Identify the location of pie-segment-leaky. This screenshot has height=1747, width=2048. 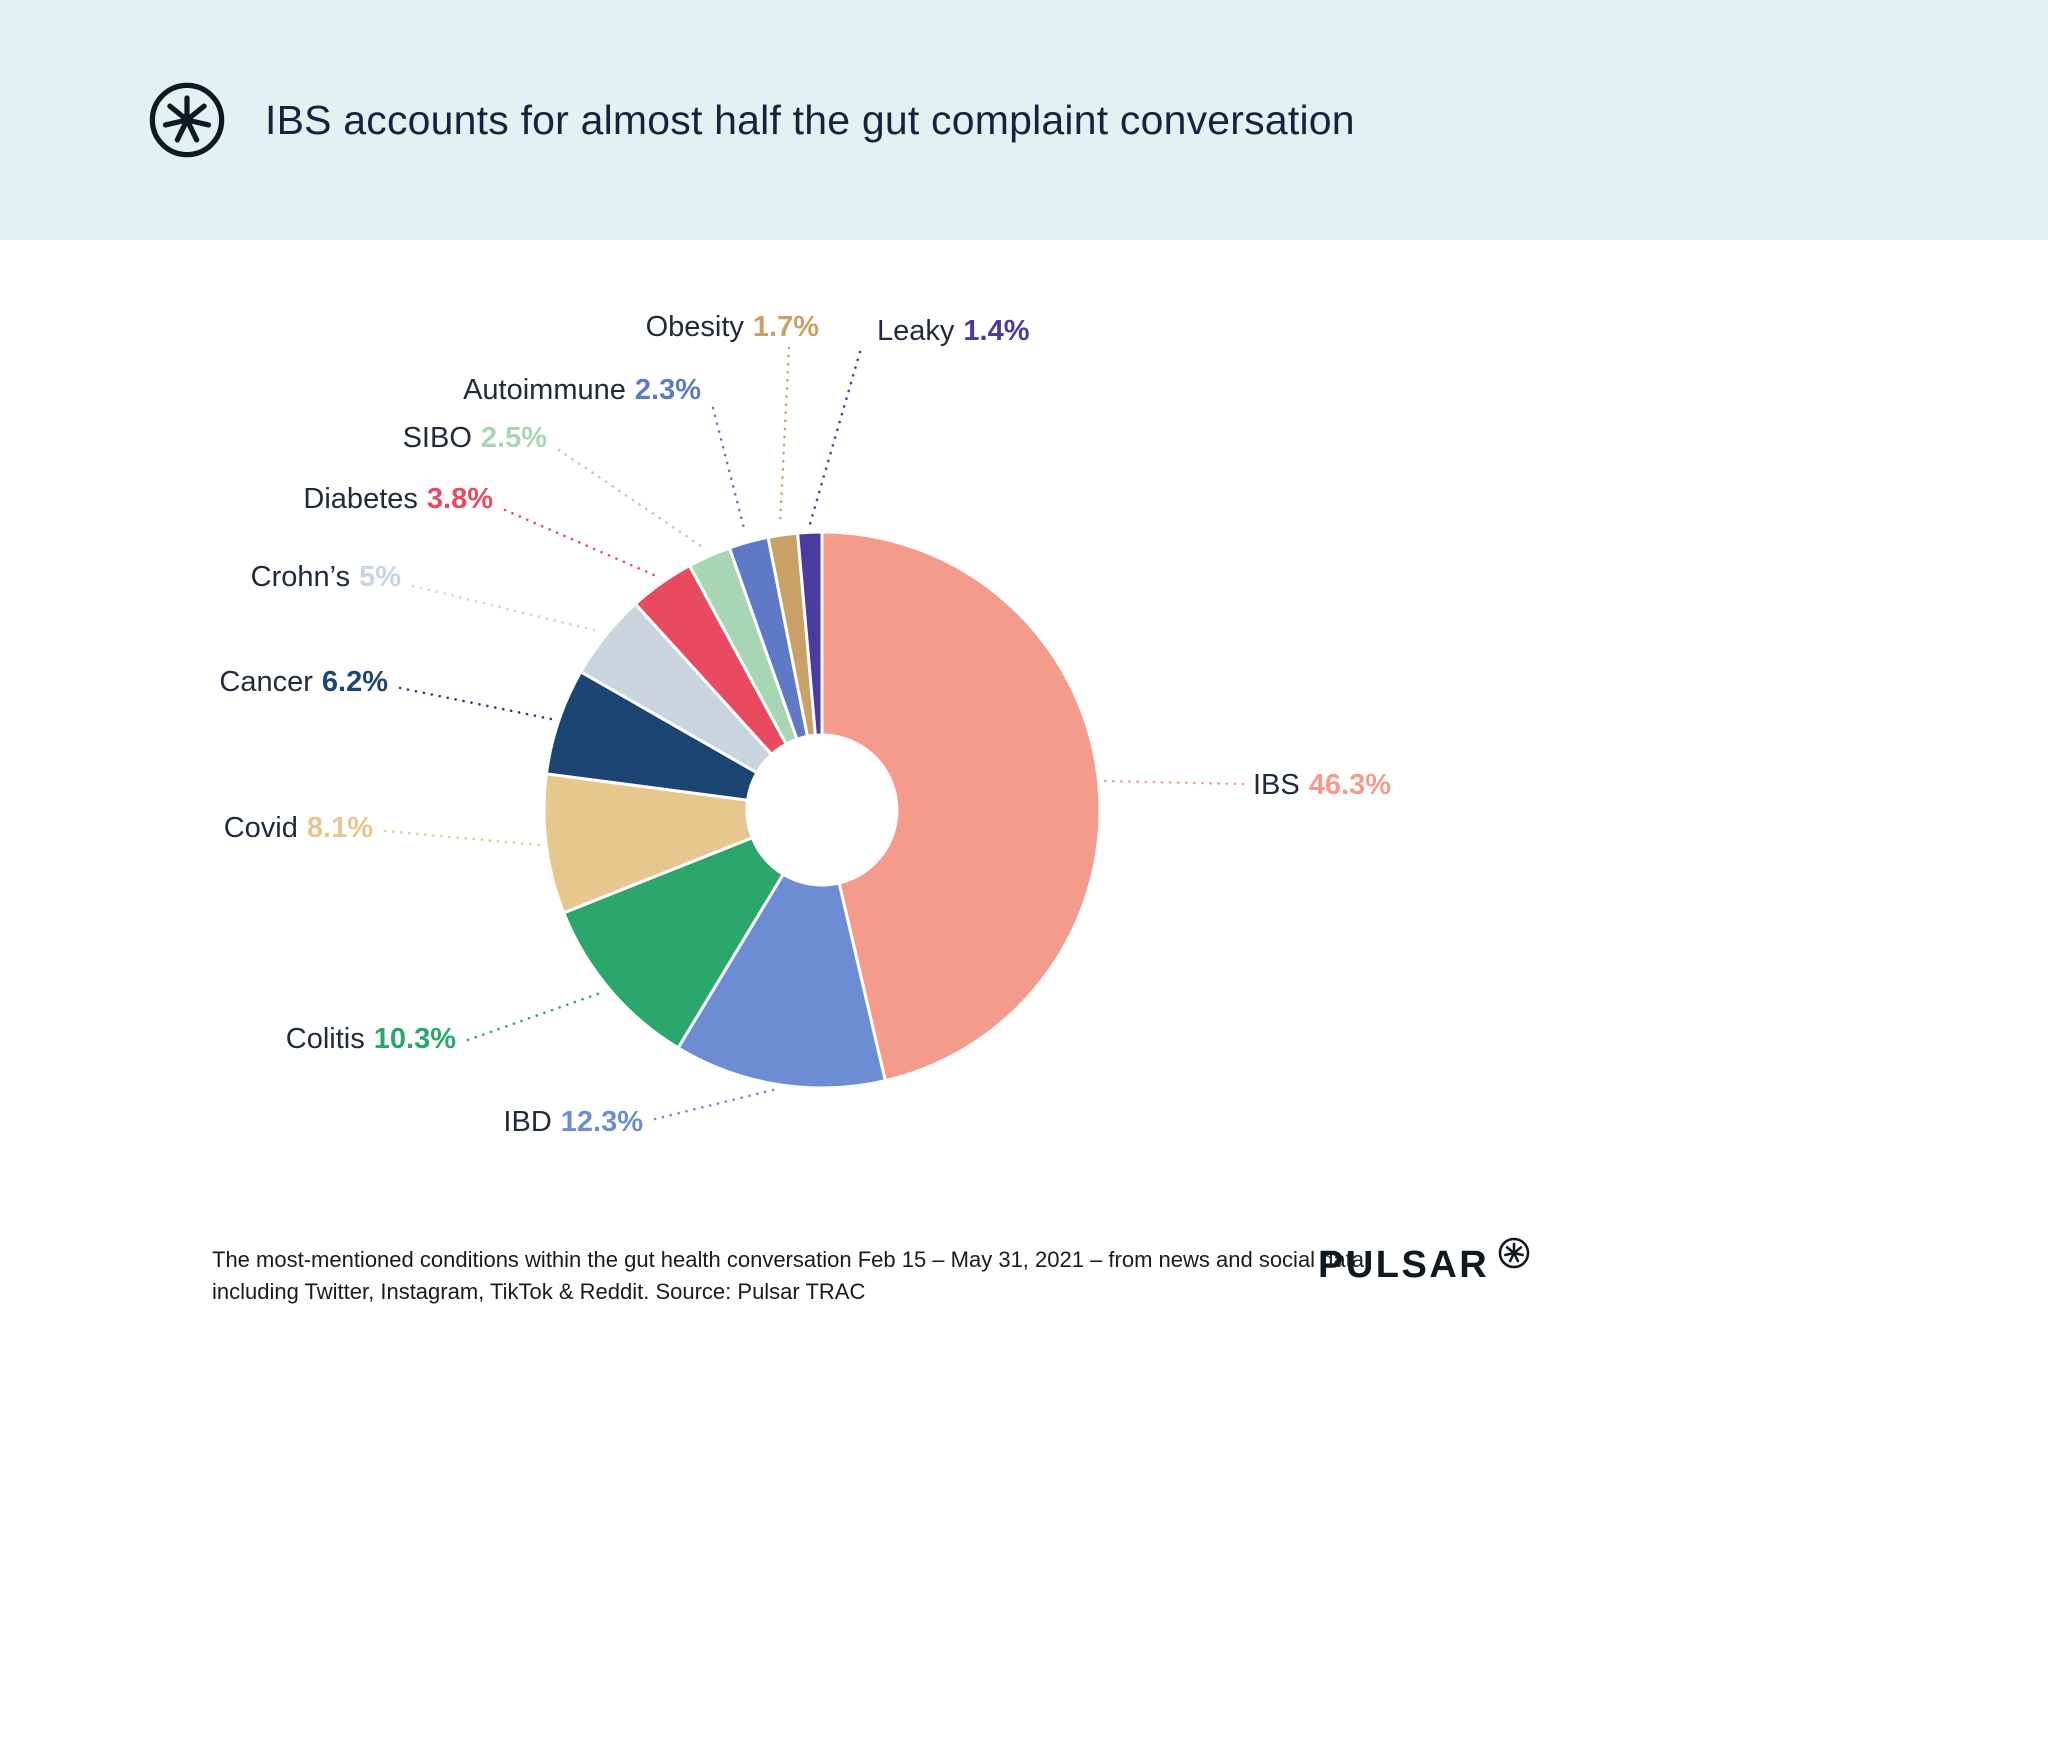
(810, 633).